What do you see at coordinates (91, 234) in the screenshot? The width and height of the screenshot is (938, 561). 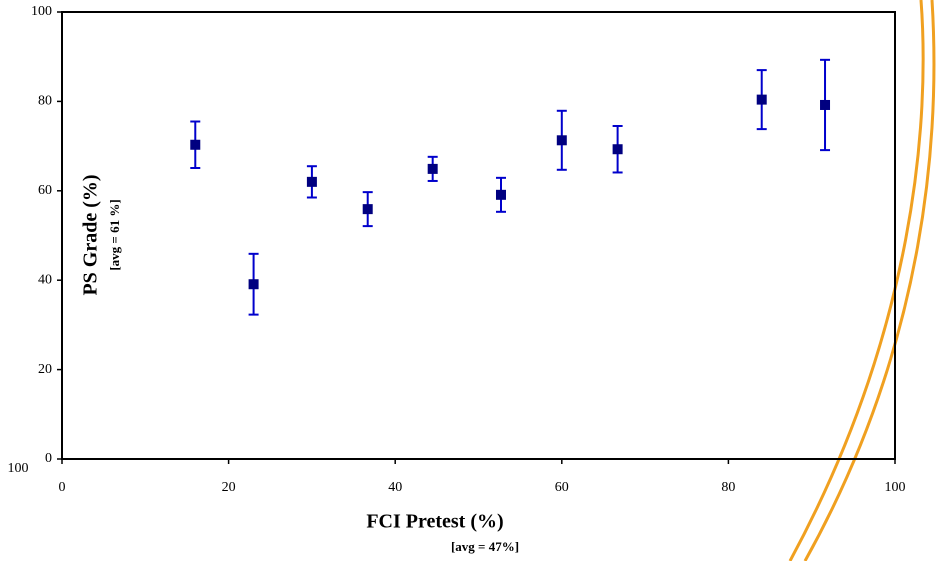 I see `y-axis-label: PS Grade (%)` at bounding box center [91, 234].